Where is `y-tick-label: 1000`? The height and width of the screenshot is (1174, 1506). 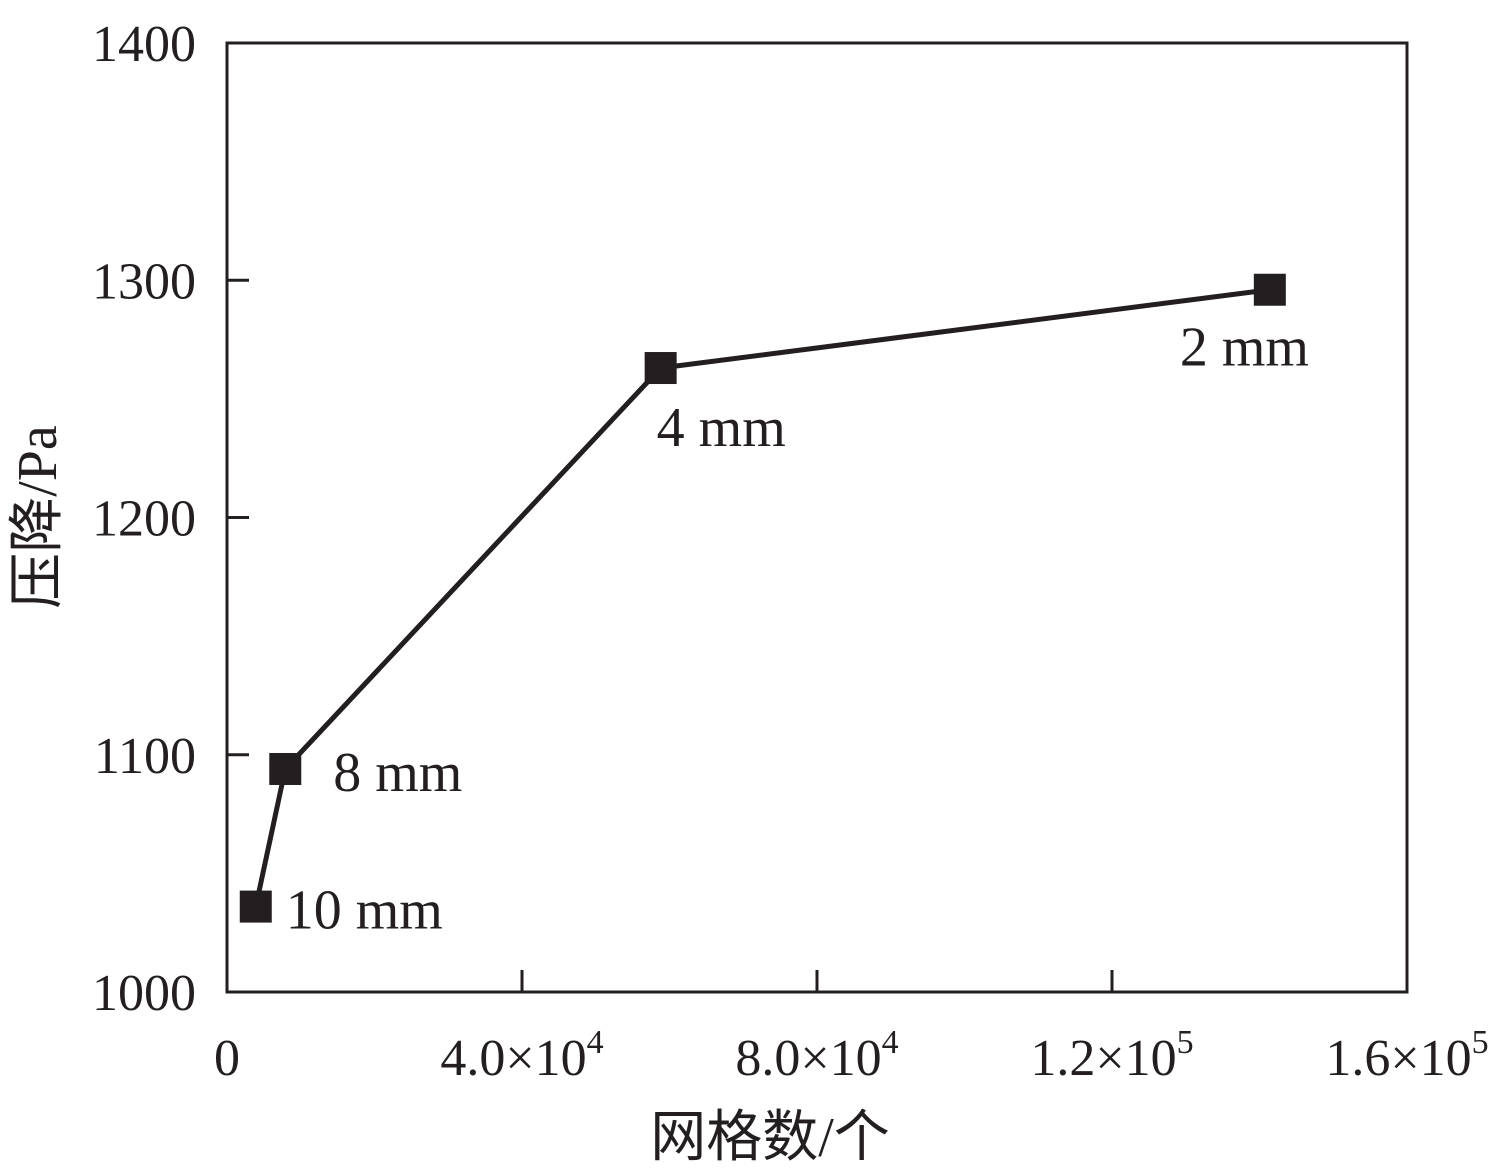 y-tick-label: 1000 is located at coordinates (144, 993).